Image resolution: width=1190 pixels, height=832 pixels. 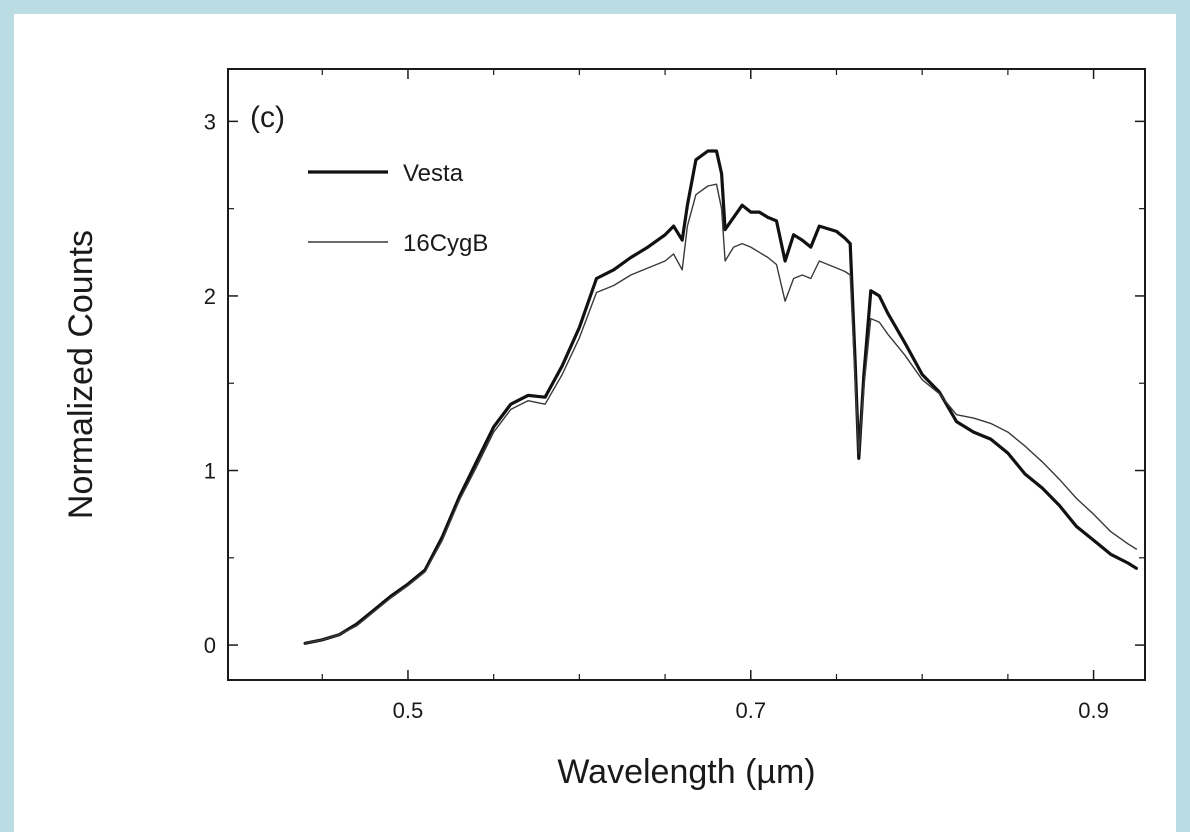 What do you see at coordinates (408, 710) in the screenshot?
I see `x-tick-label: 0.5` at bounding box center [408, 710].